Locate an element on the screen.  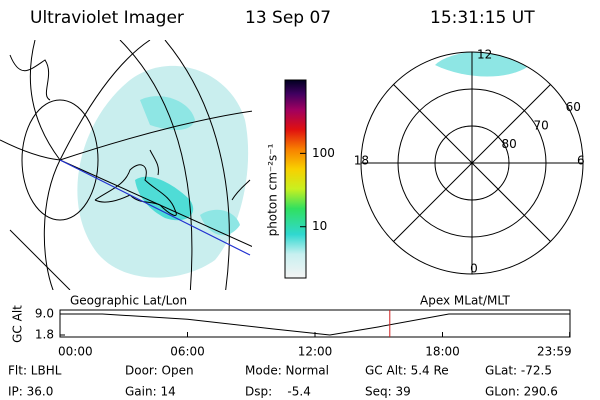
y-axis-label: GC Alt is located at coordinates (18, 324).